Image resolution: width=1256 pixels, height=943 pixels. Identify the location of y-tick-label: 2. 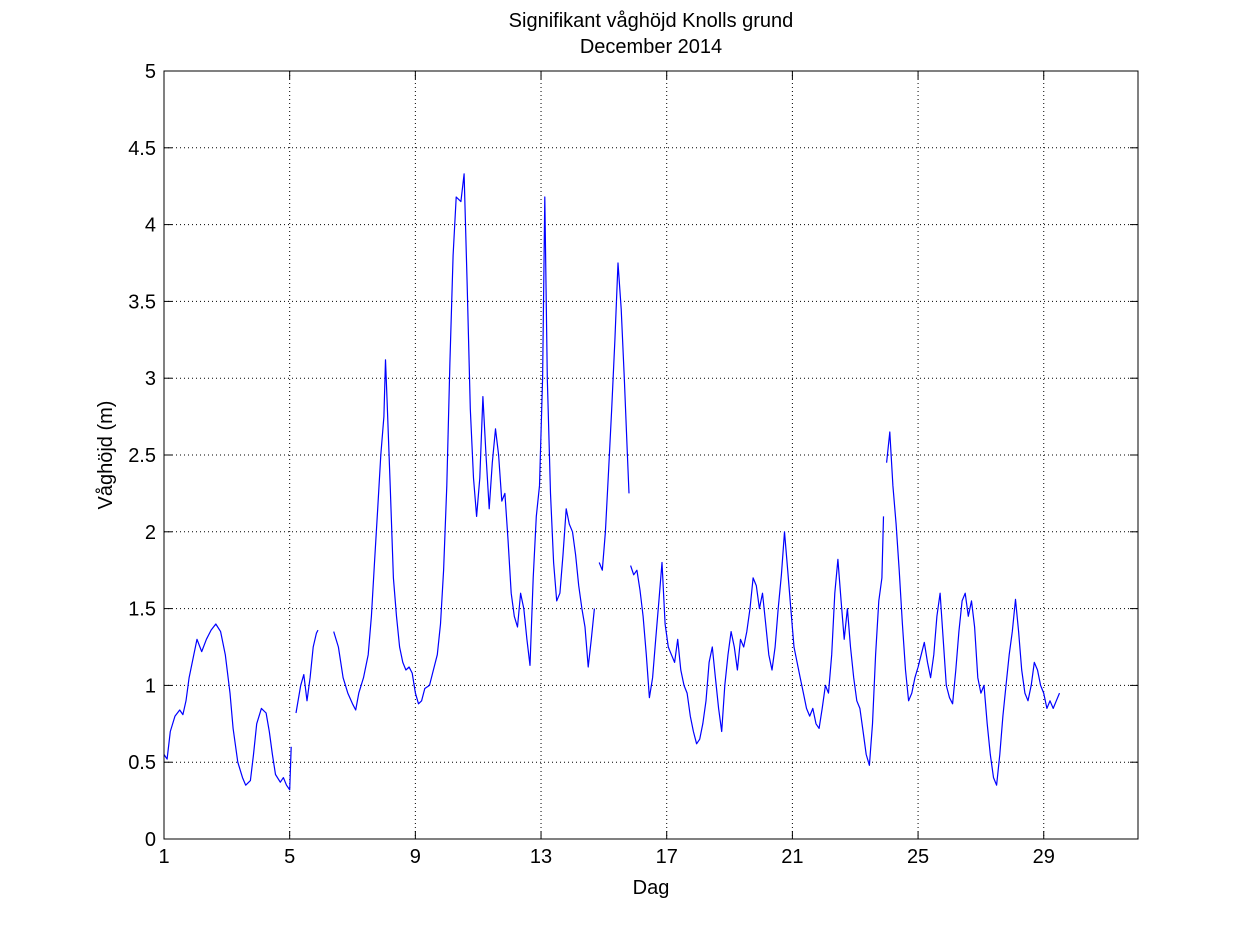
(150, 533).